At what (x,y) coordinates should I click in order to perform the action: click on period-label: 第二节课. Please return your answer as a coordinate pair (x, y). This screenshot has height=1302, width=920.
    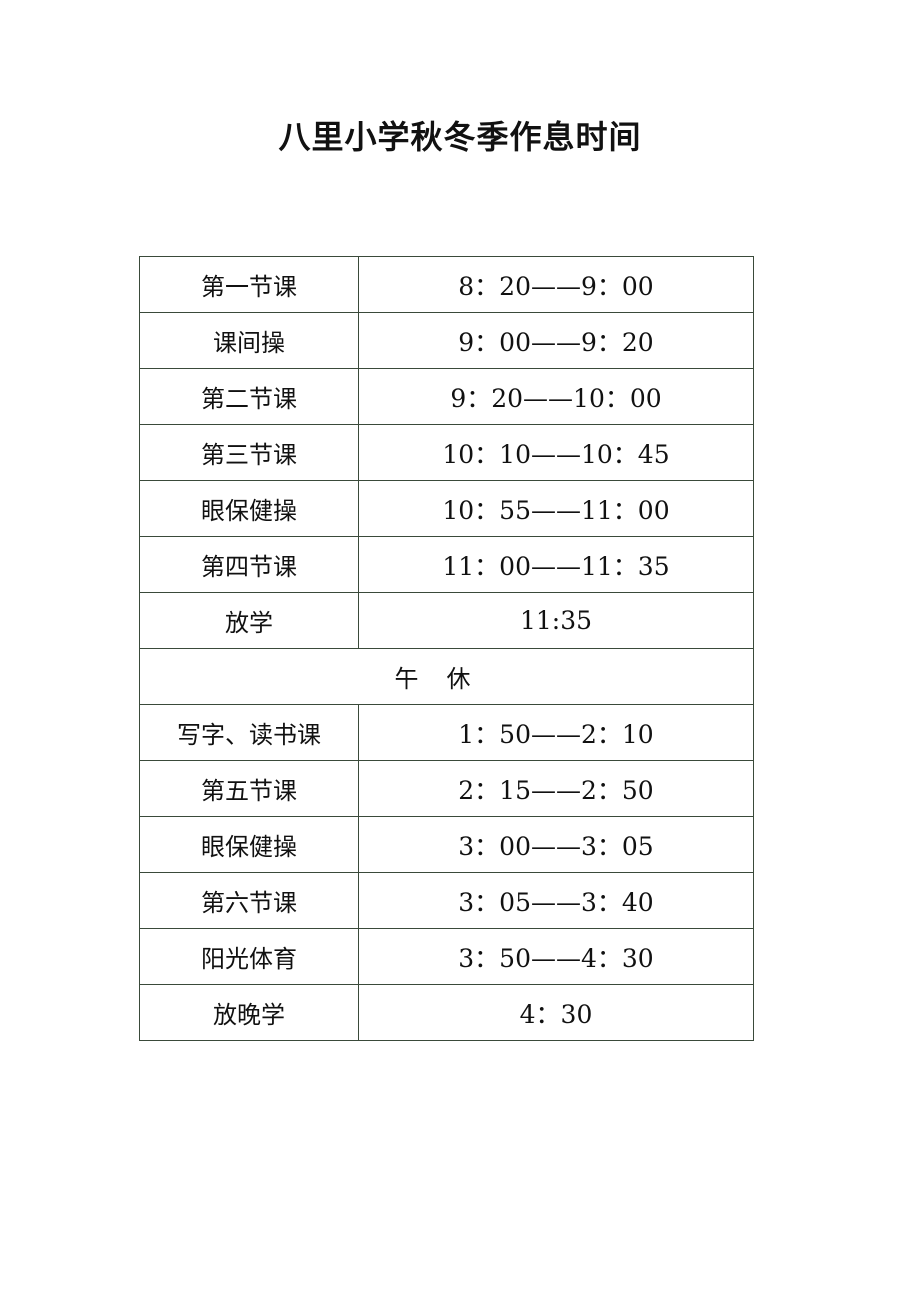
    Looking at the image, I should click on (249, 396).